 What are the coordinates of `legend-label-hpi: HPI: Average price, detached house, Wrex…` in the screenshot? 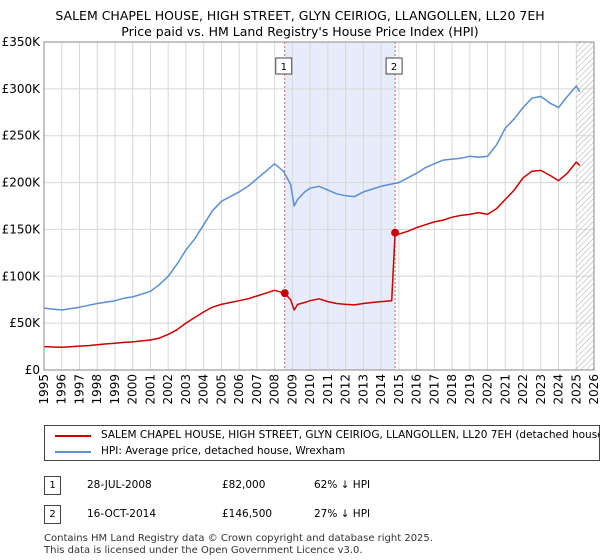 It's located at (223, 451).